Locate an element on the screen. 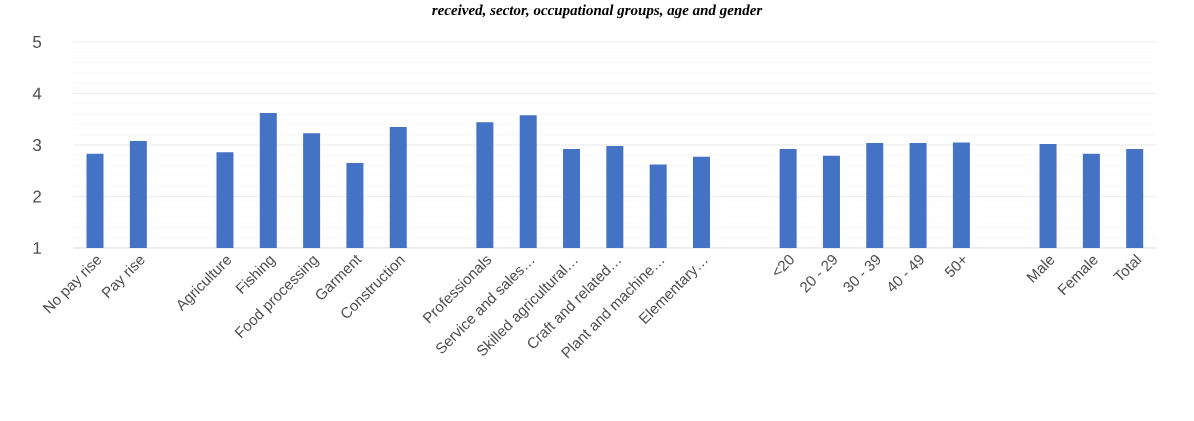  y-tick-label: 5 is located at coordinates (37, 42).